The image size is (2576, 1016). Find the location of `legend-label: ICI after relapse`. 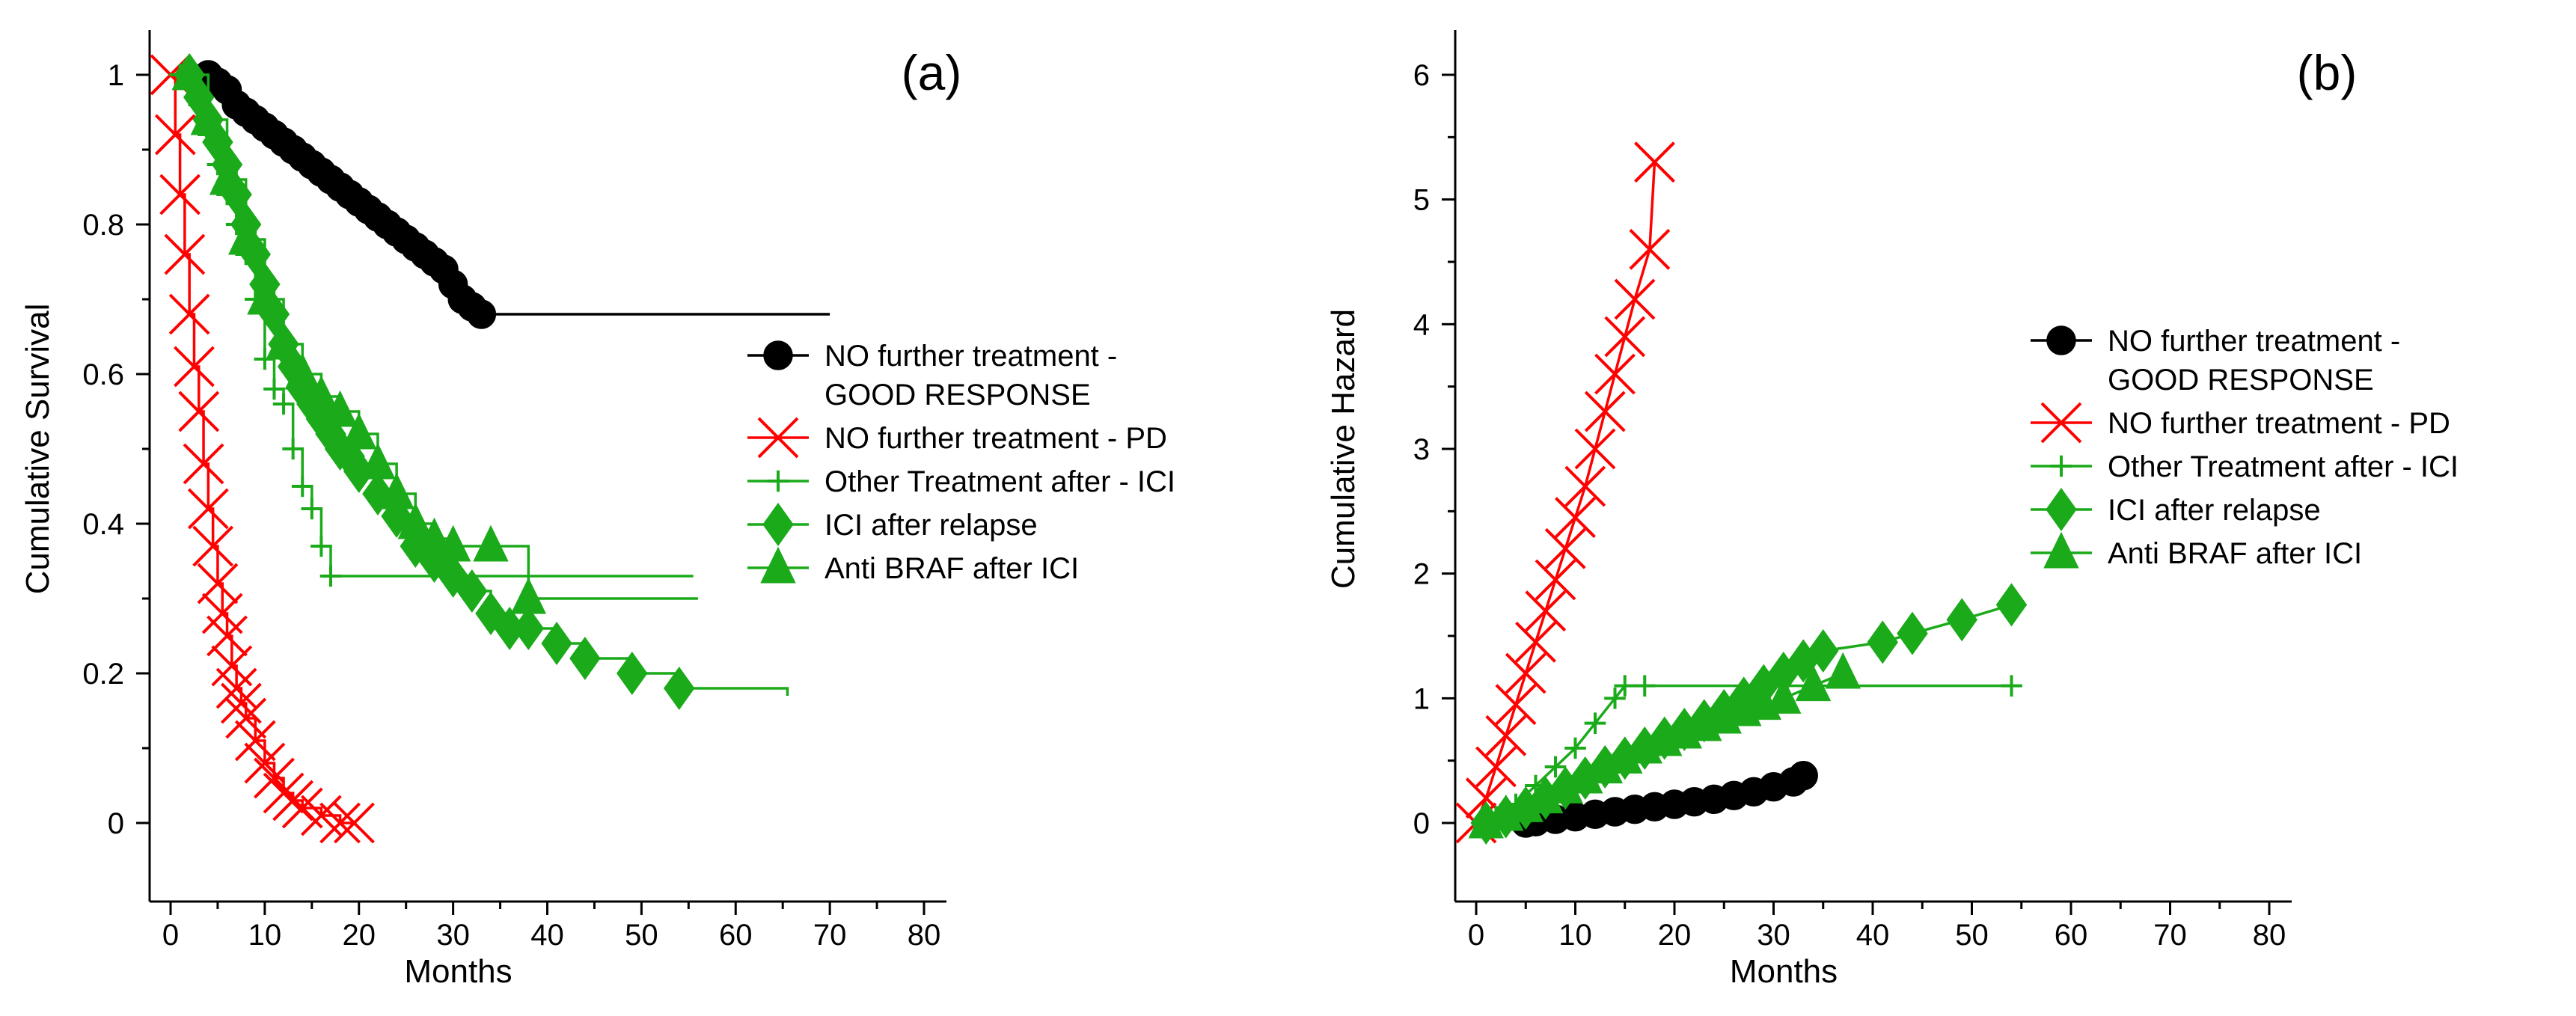

legend-label: ICI after relapse is located at coordinates (931, 525).